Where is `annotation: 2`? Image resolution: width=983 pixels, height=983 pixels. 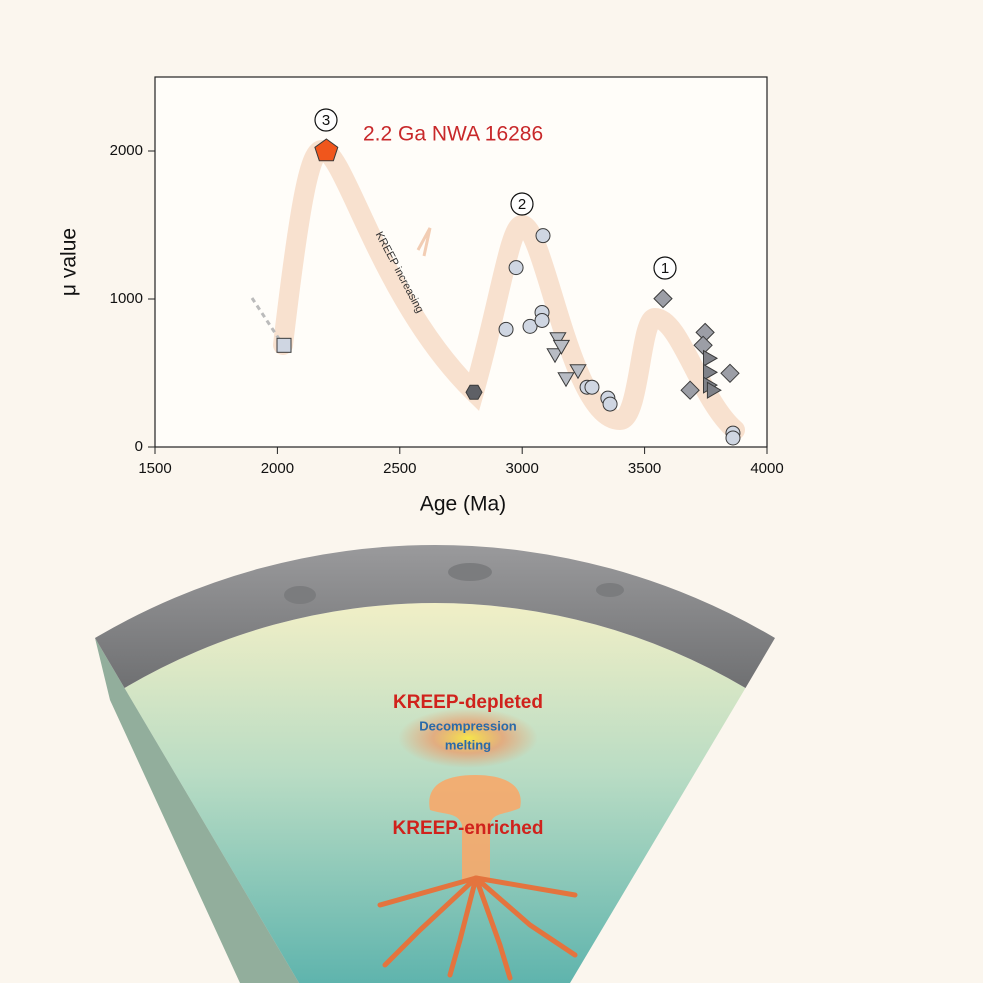
annotation: 2 is located at coordinates (522, 204).